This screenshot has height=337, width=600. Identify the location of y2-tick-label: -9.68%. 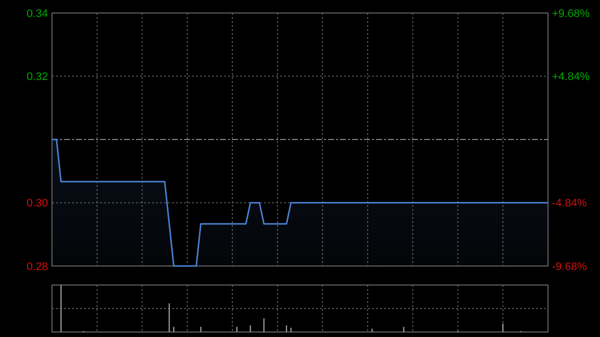
(570, 266).